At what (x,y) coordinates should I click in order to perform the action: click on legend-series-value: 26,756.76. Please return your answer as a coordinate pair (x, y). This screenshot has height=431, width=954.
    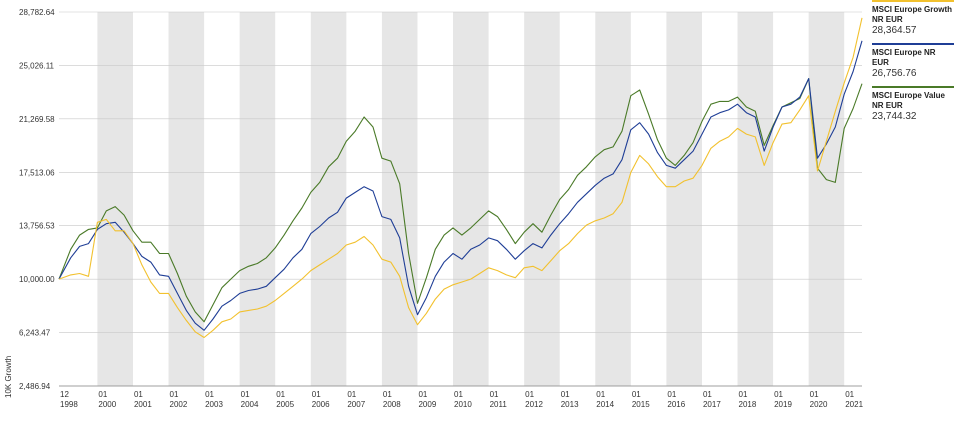
    Looking at the image, I should click on (894, 73).